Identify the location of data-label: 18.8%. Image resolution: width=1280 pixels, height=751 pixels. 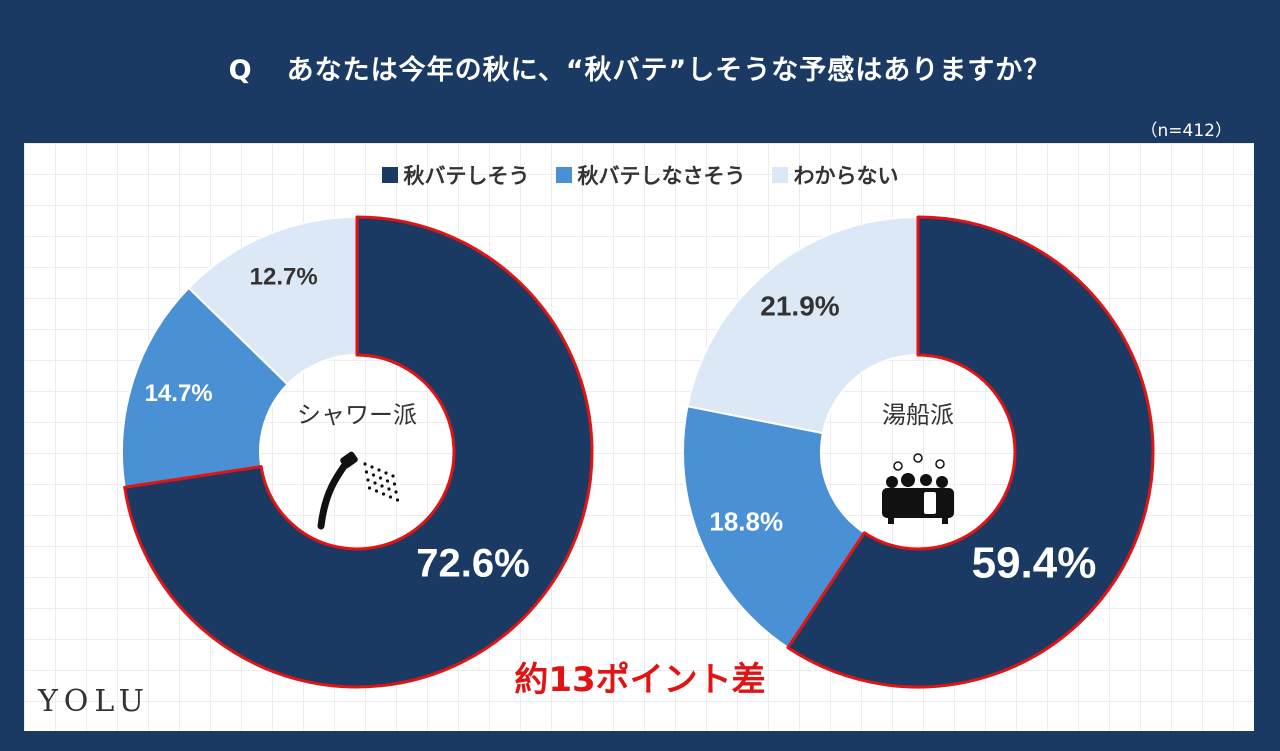
(746, 521).